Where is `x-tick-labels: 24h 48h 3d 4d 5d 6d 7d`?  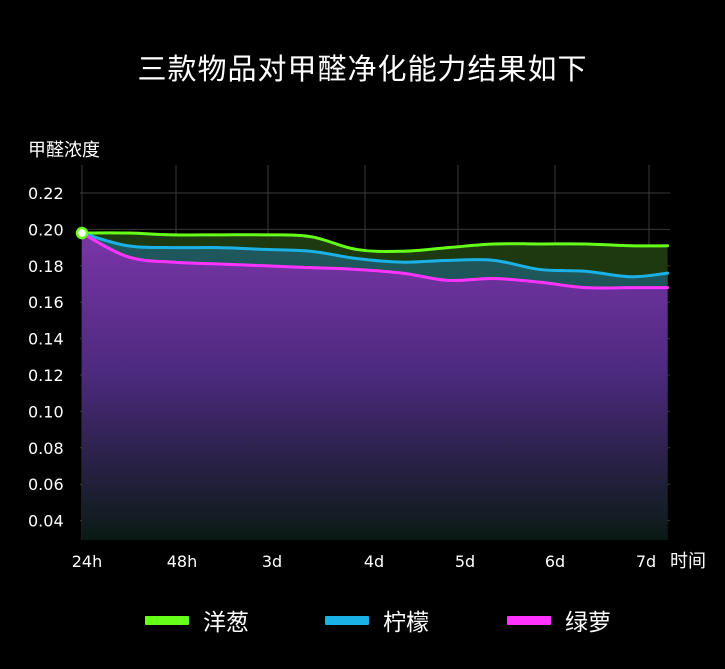 x-tick-labels: 24h 48h 3d 4d 5d 6d 7d is located at coordinates (364, 561).